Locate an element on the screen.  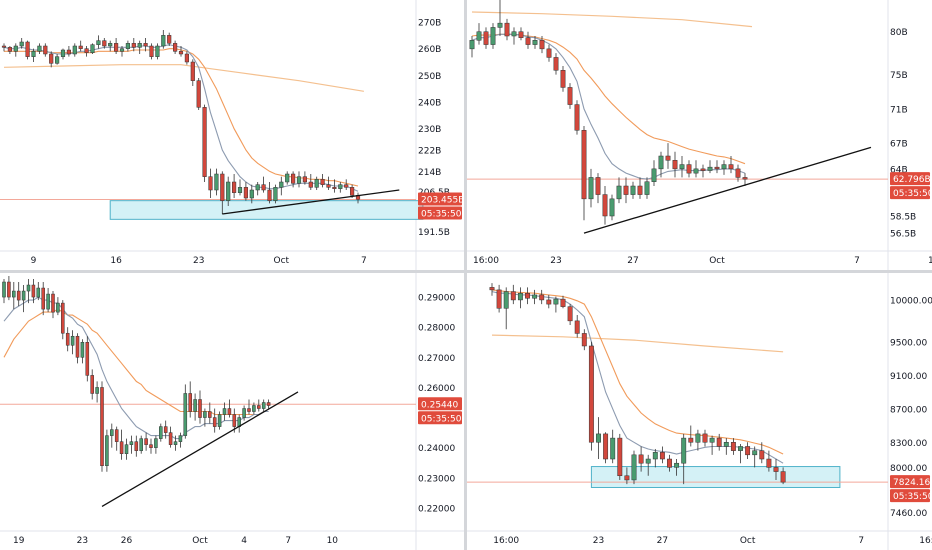
y-tick-label: 0.29000 is located at coordinates (436, 299).